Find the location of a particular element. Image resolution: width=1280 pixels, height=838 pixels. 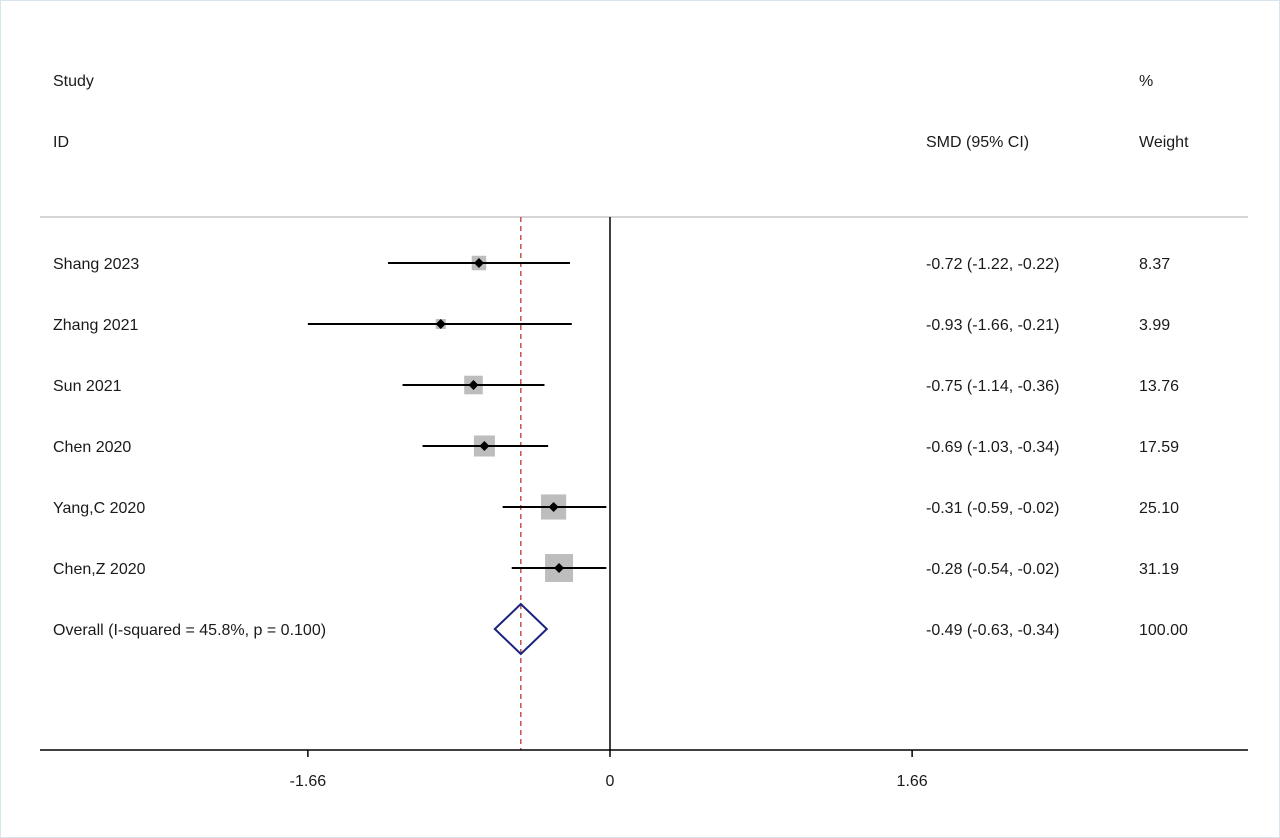

study-weight-text: 8.37 is located at coordinates (1154, 264).